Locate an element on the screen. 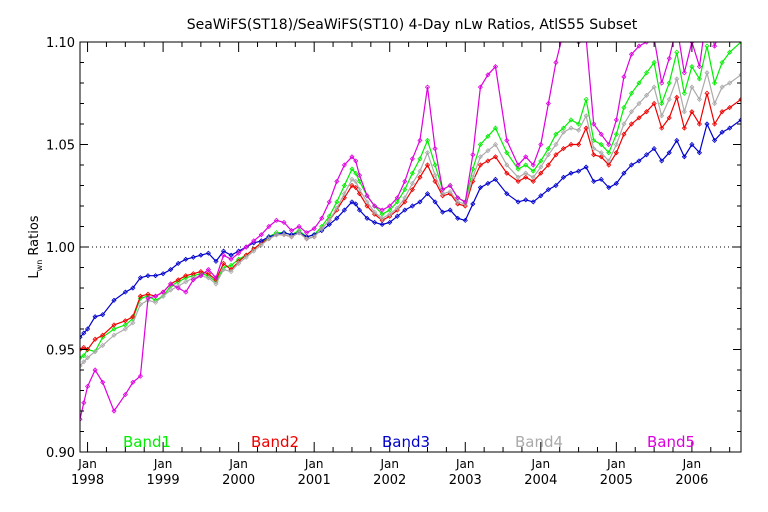  y-tick-label: 1.00 is located at coordinates (60, 248).